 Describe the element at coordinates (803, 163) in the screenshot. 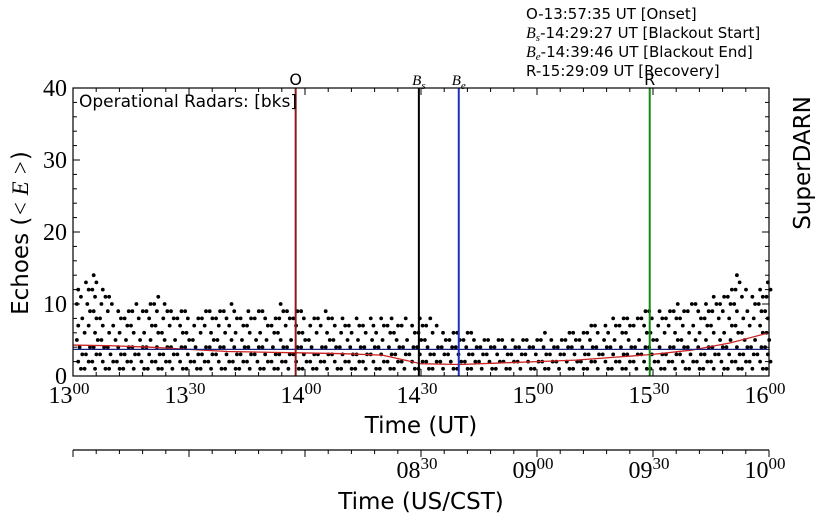

I see `superdarn-label: SuperDARN` at that location.